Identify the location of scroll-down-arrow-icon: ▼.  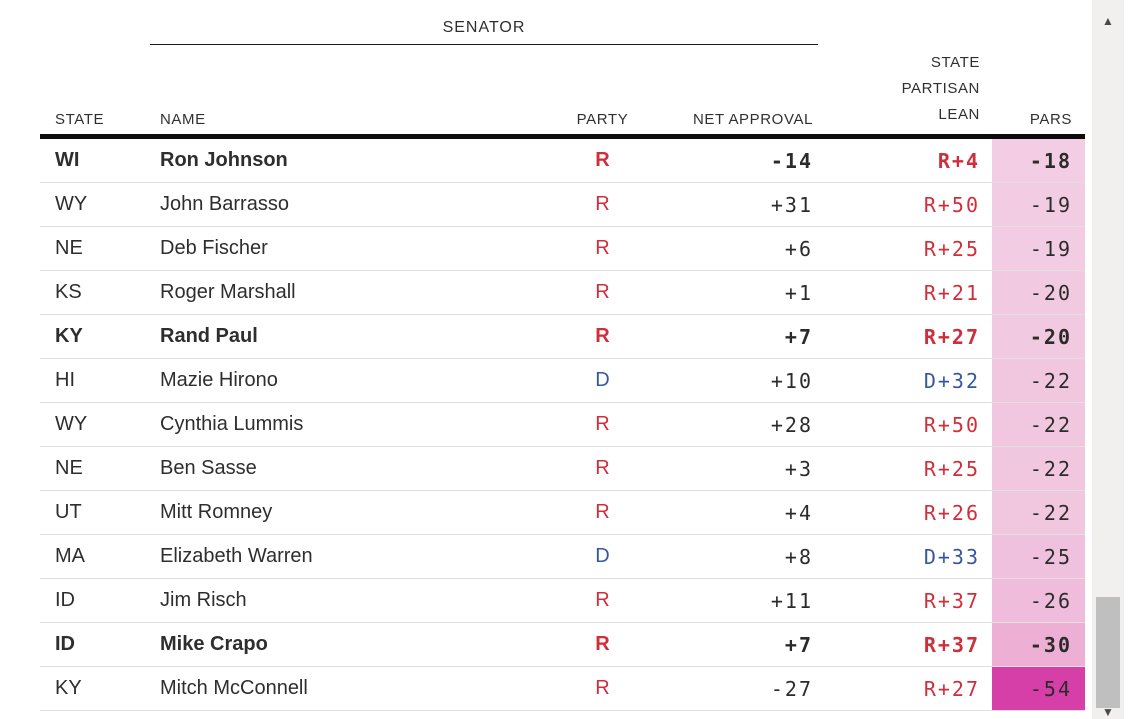
(1108, 712).